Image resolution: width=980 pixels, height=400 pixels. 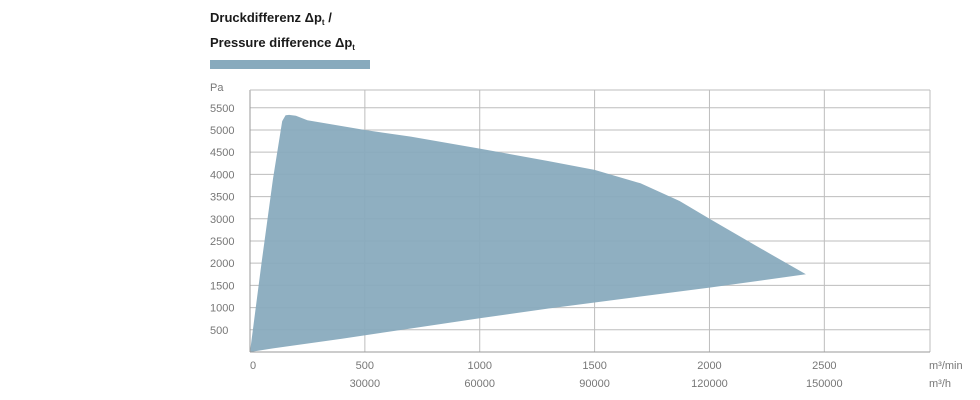 I want to click on x-tick-label: 0, so click(x=253, y=366).